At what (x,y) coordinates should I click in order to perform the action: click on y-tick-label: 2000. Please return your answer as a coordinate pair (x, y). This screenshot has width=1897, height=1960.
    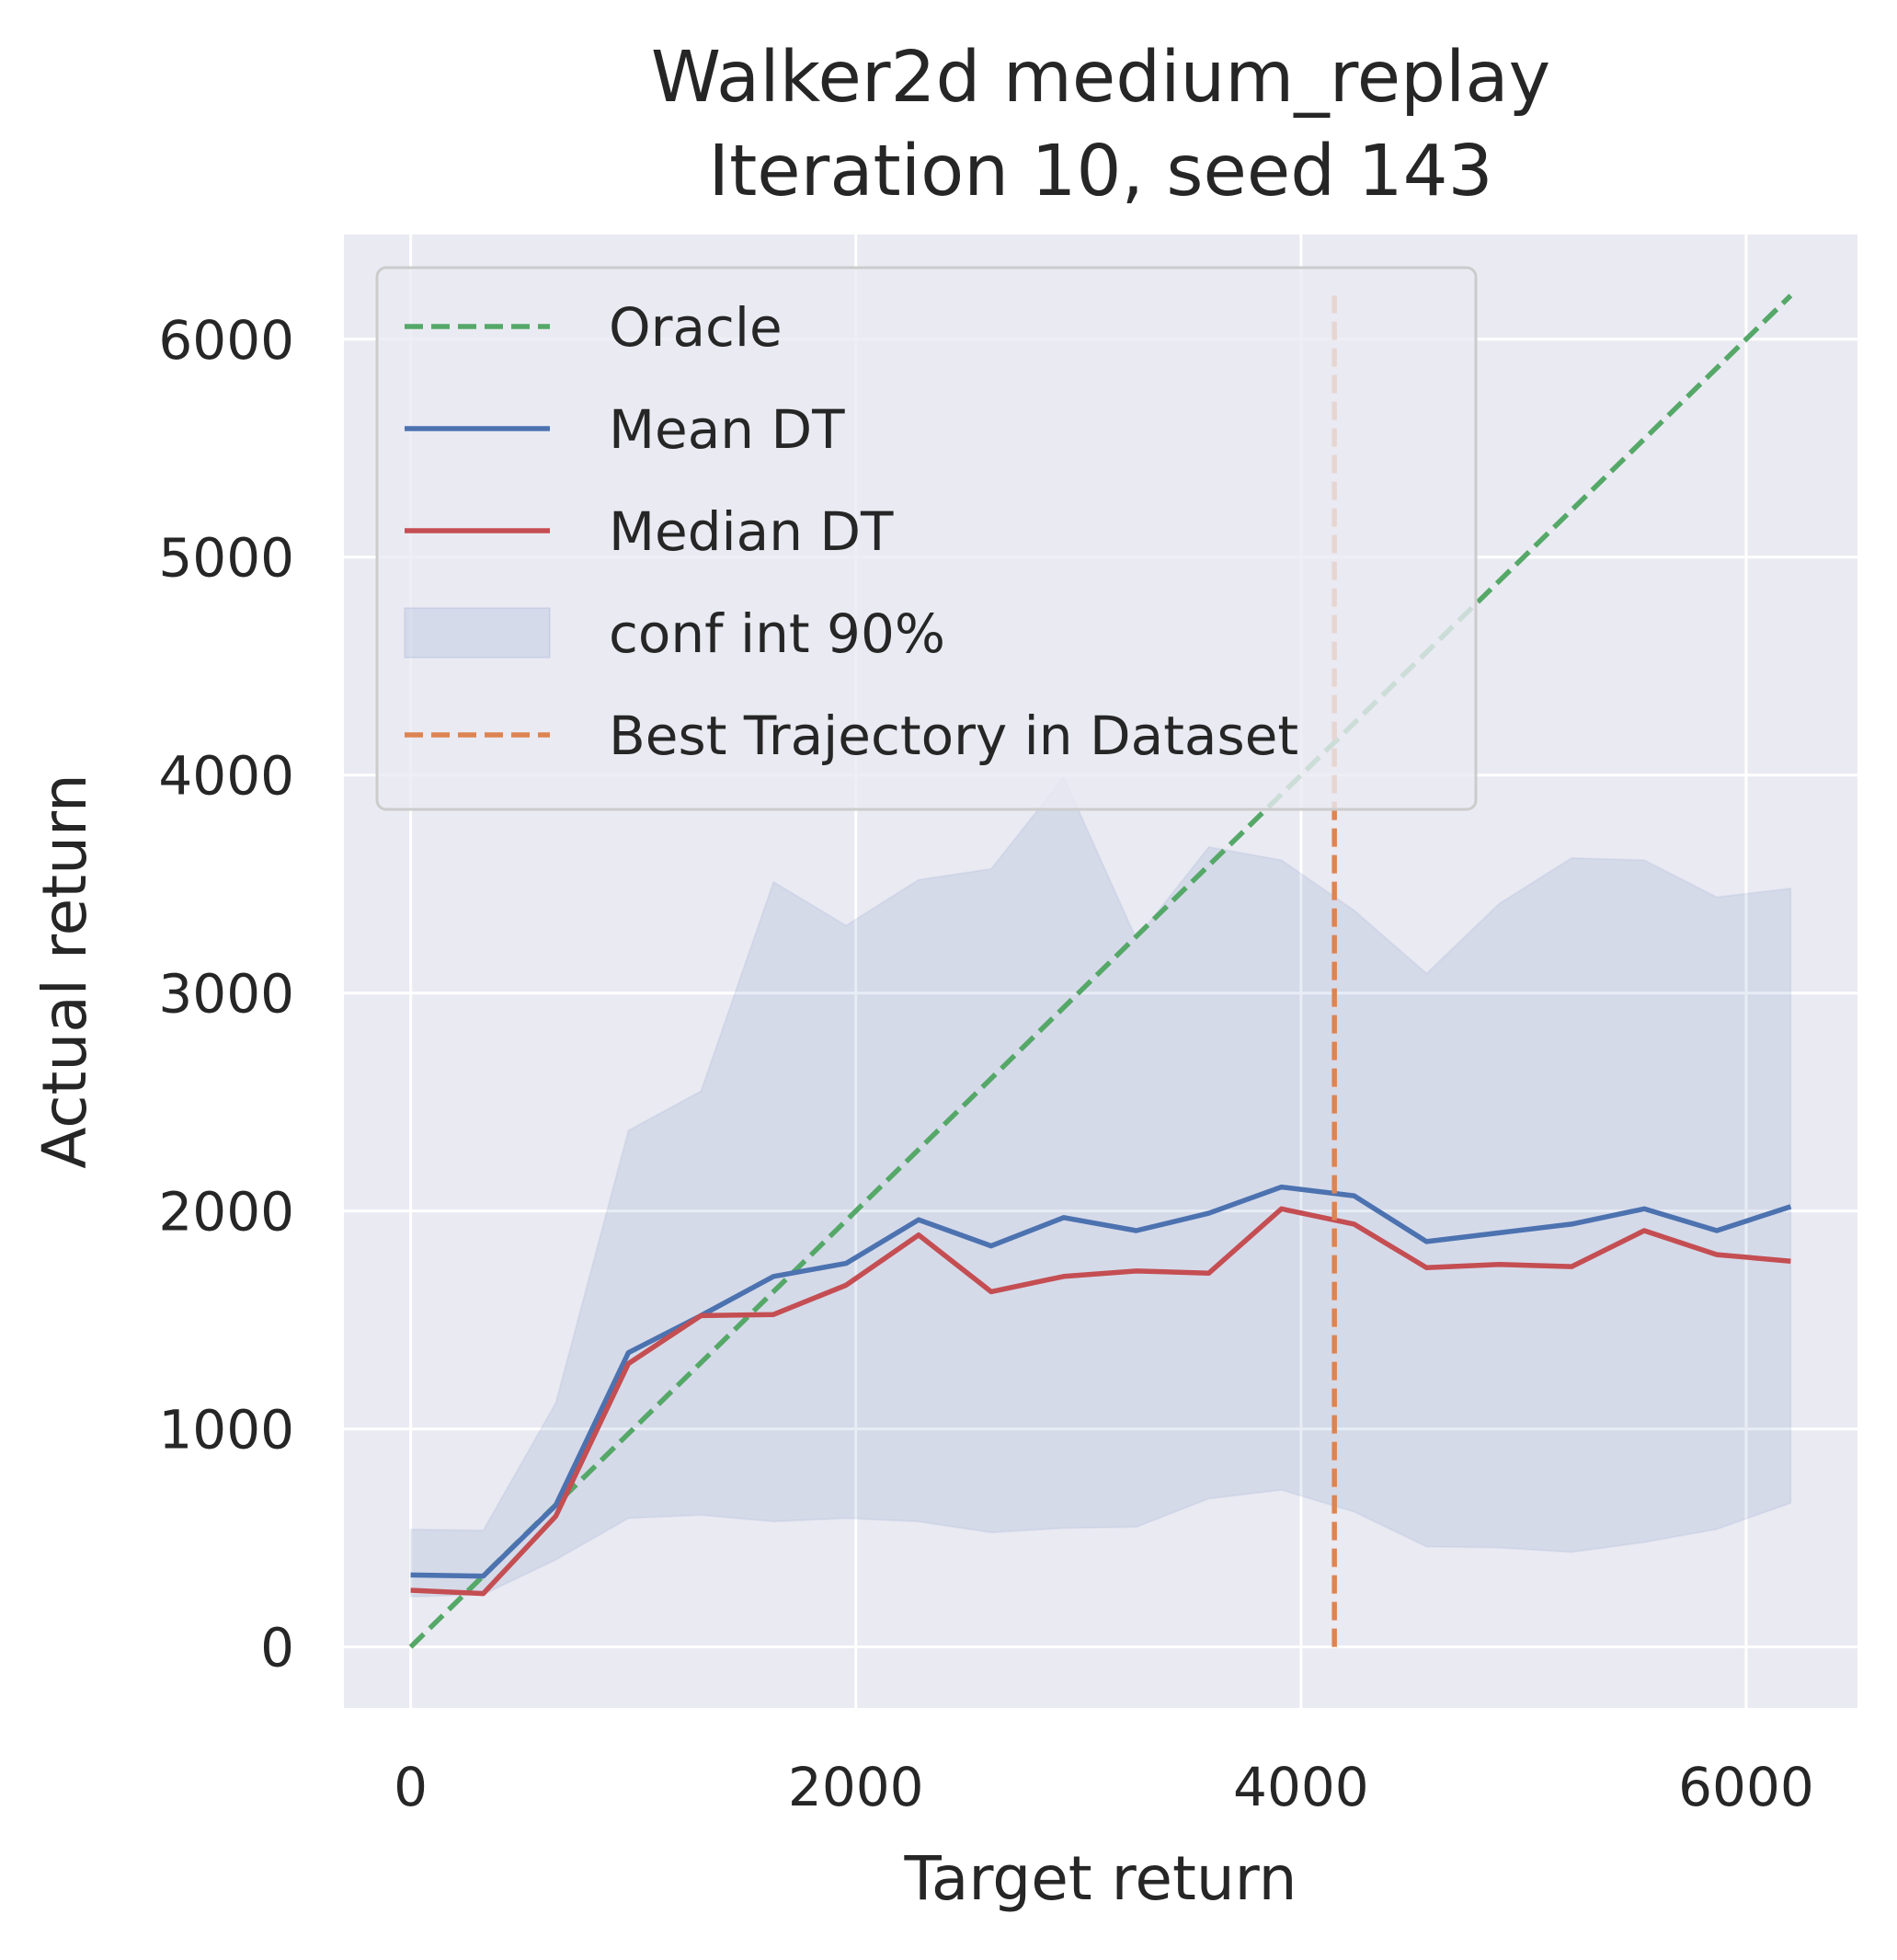
    Looking at the image, I should click on (226, 1212).